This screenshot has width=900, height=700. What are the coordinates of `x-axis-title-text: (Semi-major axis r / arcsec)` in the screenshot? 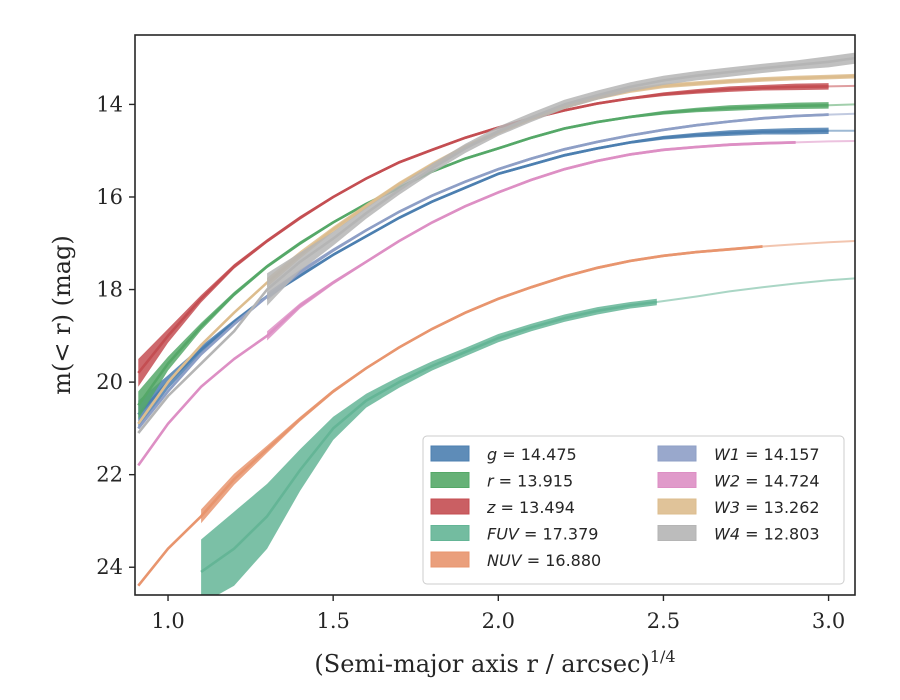 It's located at (481, 664).